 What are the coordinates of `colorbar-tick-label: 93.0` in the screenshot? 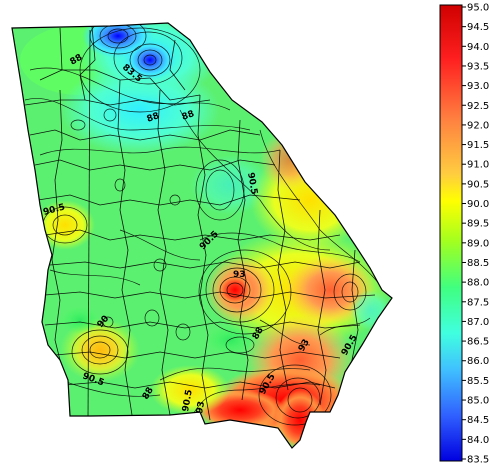 It's located at (478, 86).